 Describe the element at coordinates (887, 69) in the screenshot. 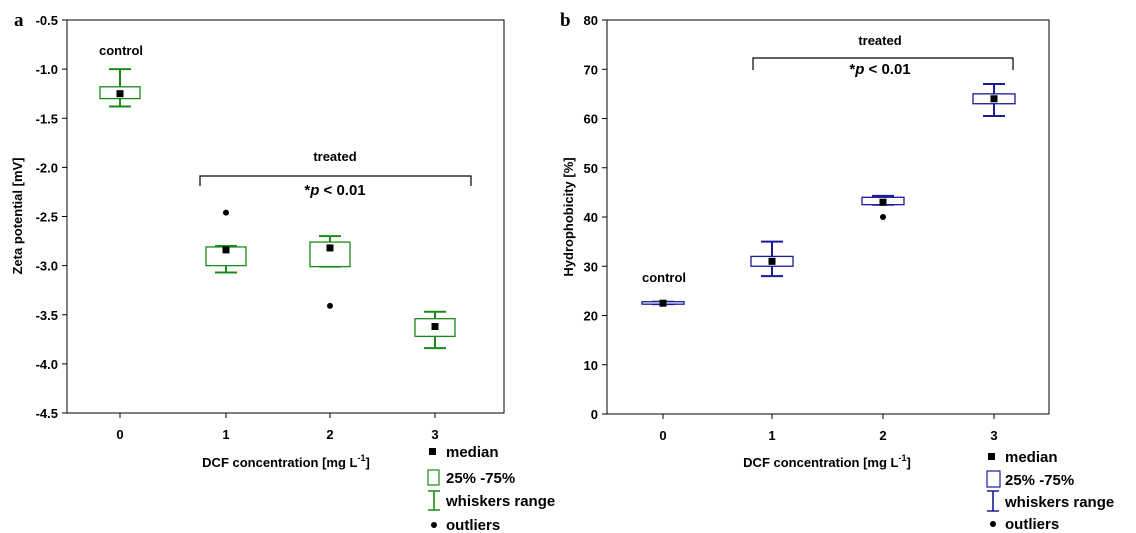

I see `panel-b-sig-rest: < 0.01` at that location.